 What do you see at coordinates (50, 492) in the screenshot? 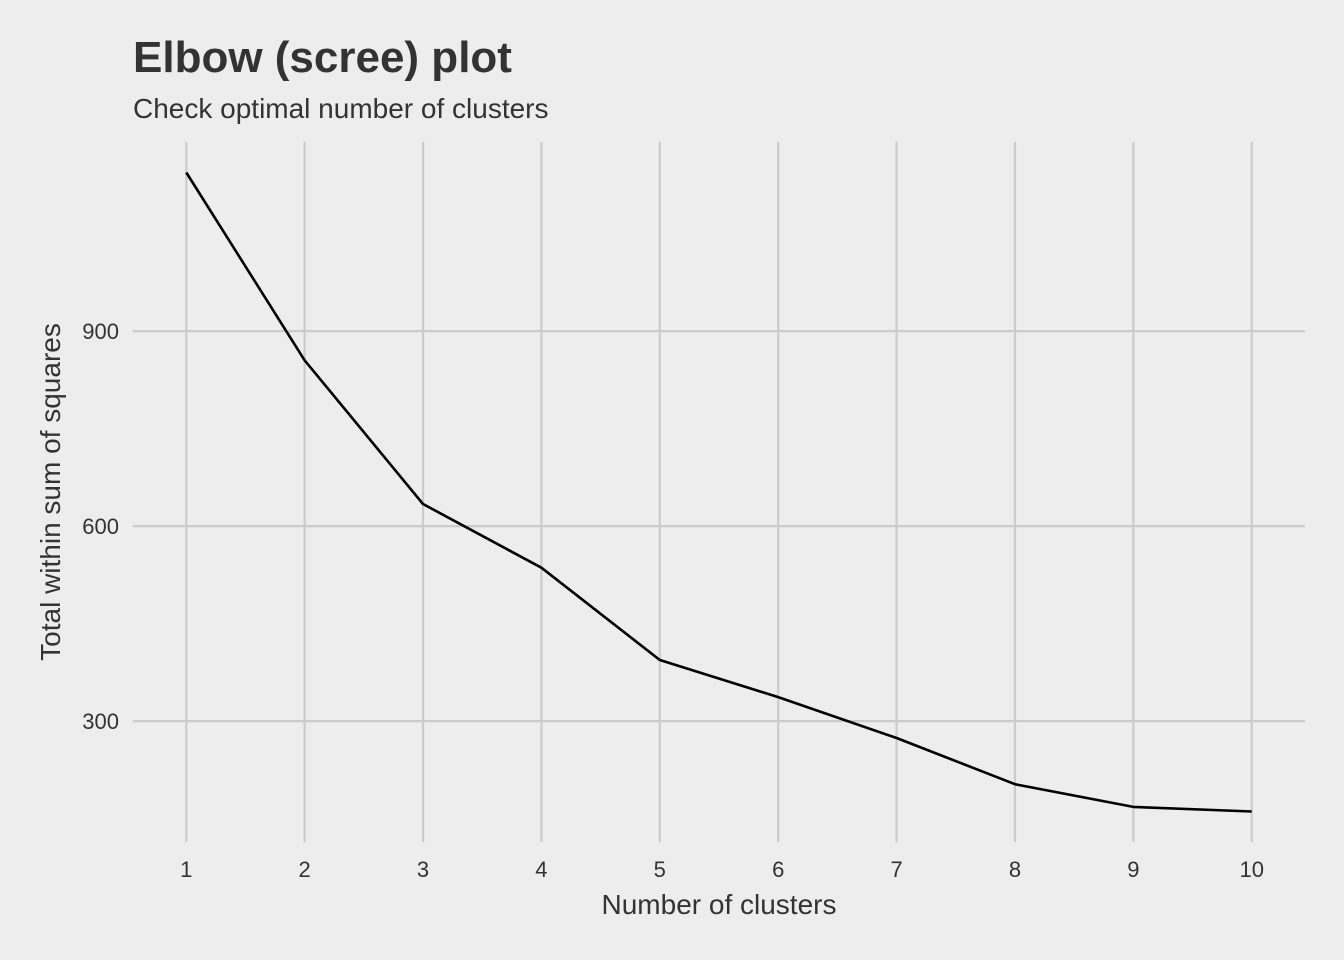
I see `y-axis-title: Total within sum of squares` at bounding box center [50, 492].